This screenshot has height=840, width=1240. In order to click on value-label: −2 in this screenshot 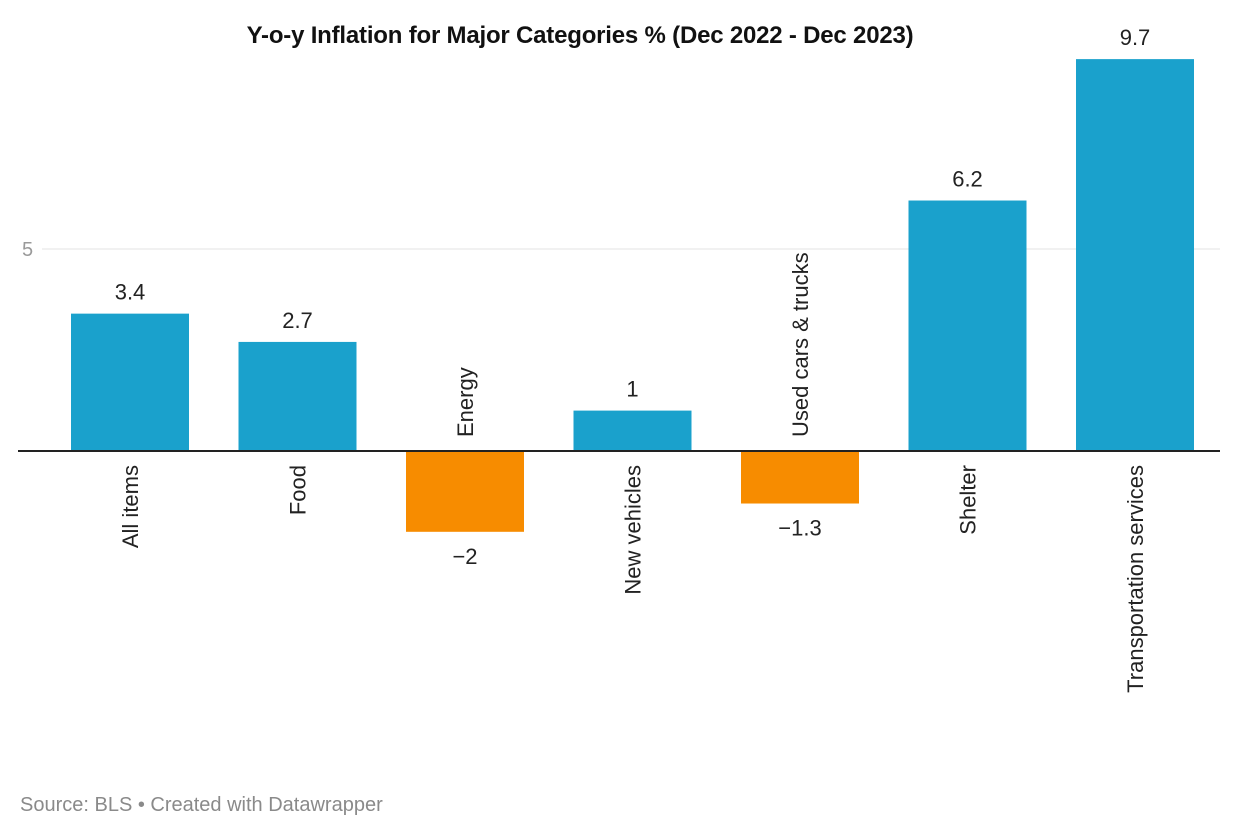, I will do `click(464, 556)`.